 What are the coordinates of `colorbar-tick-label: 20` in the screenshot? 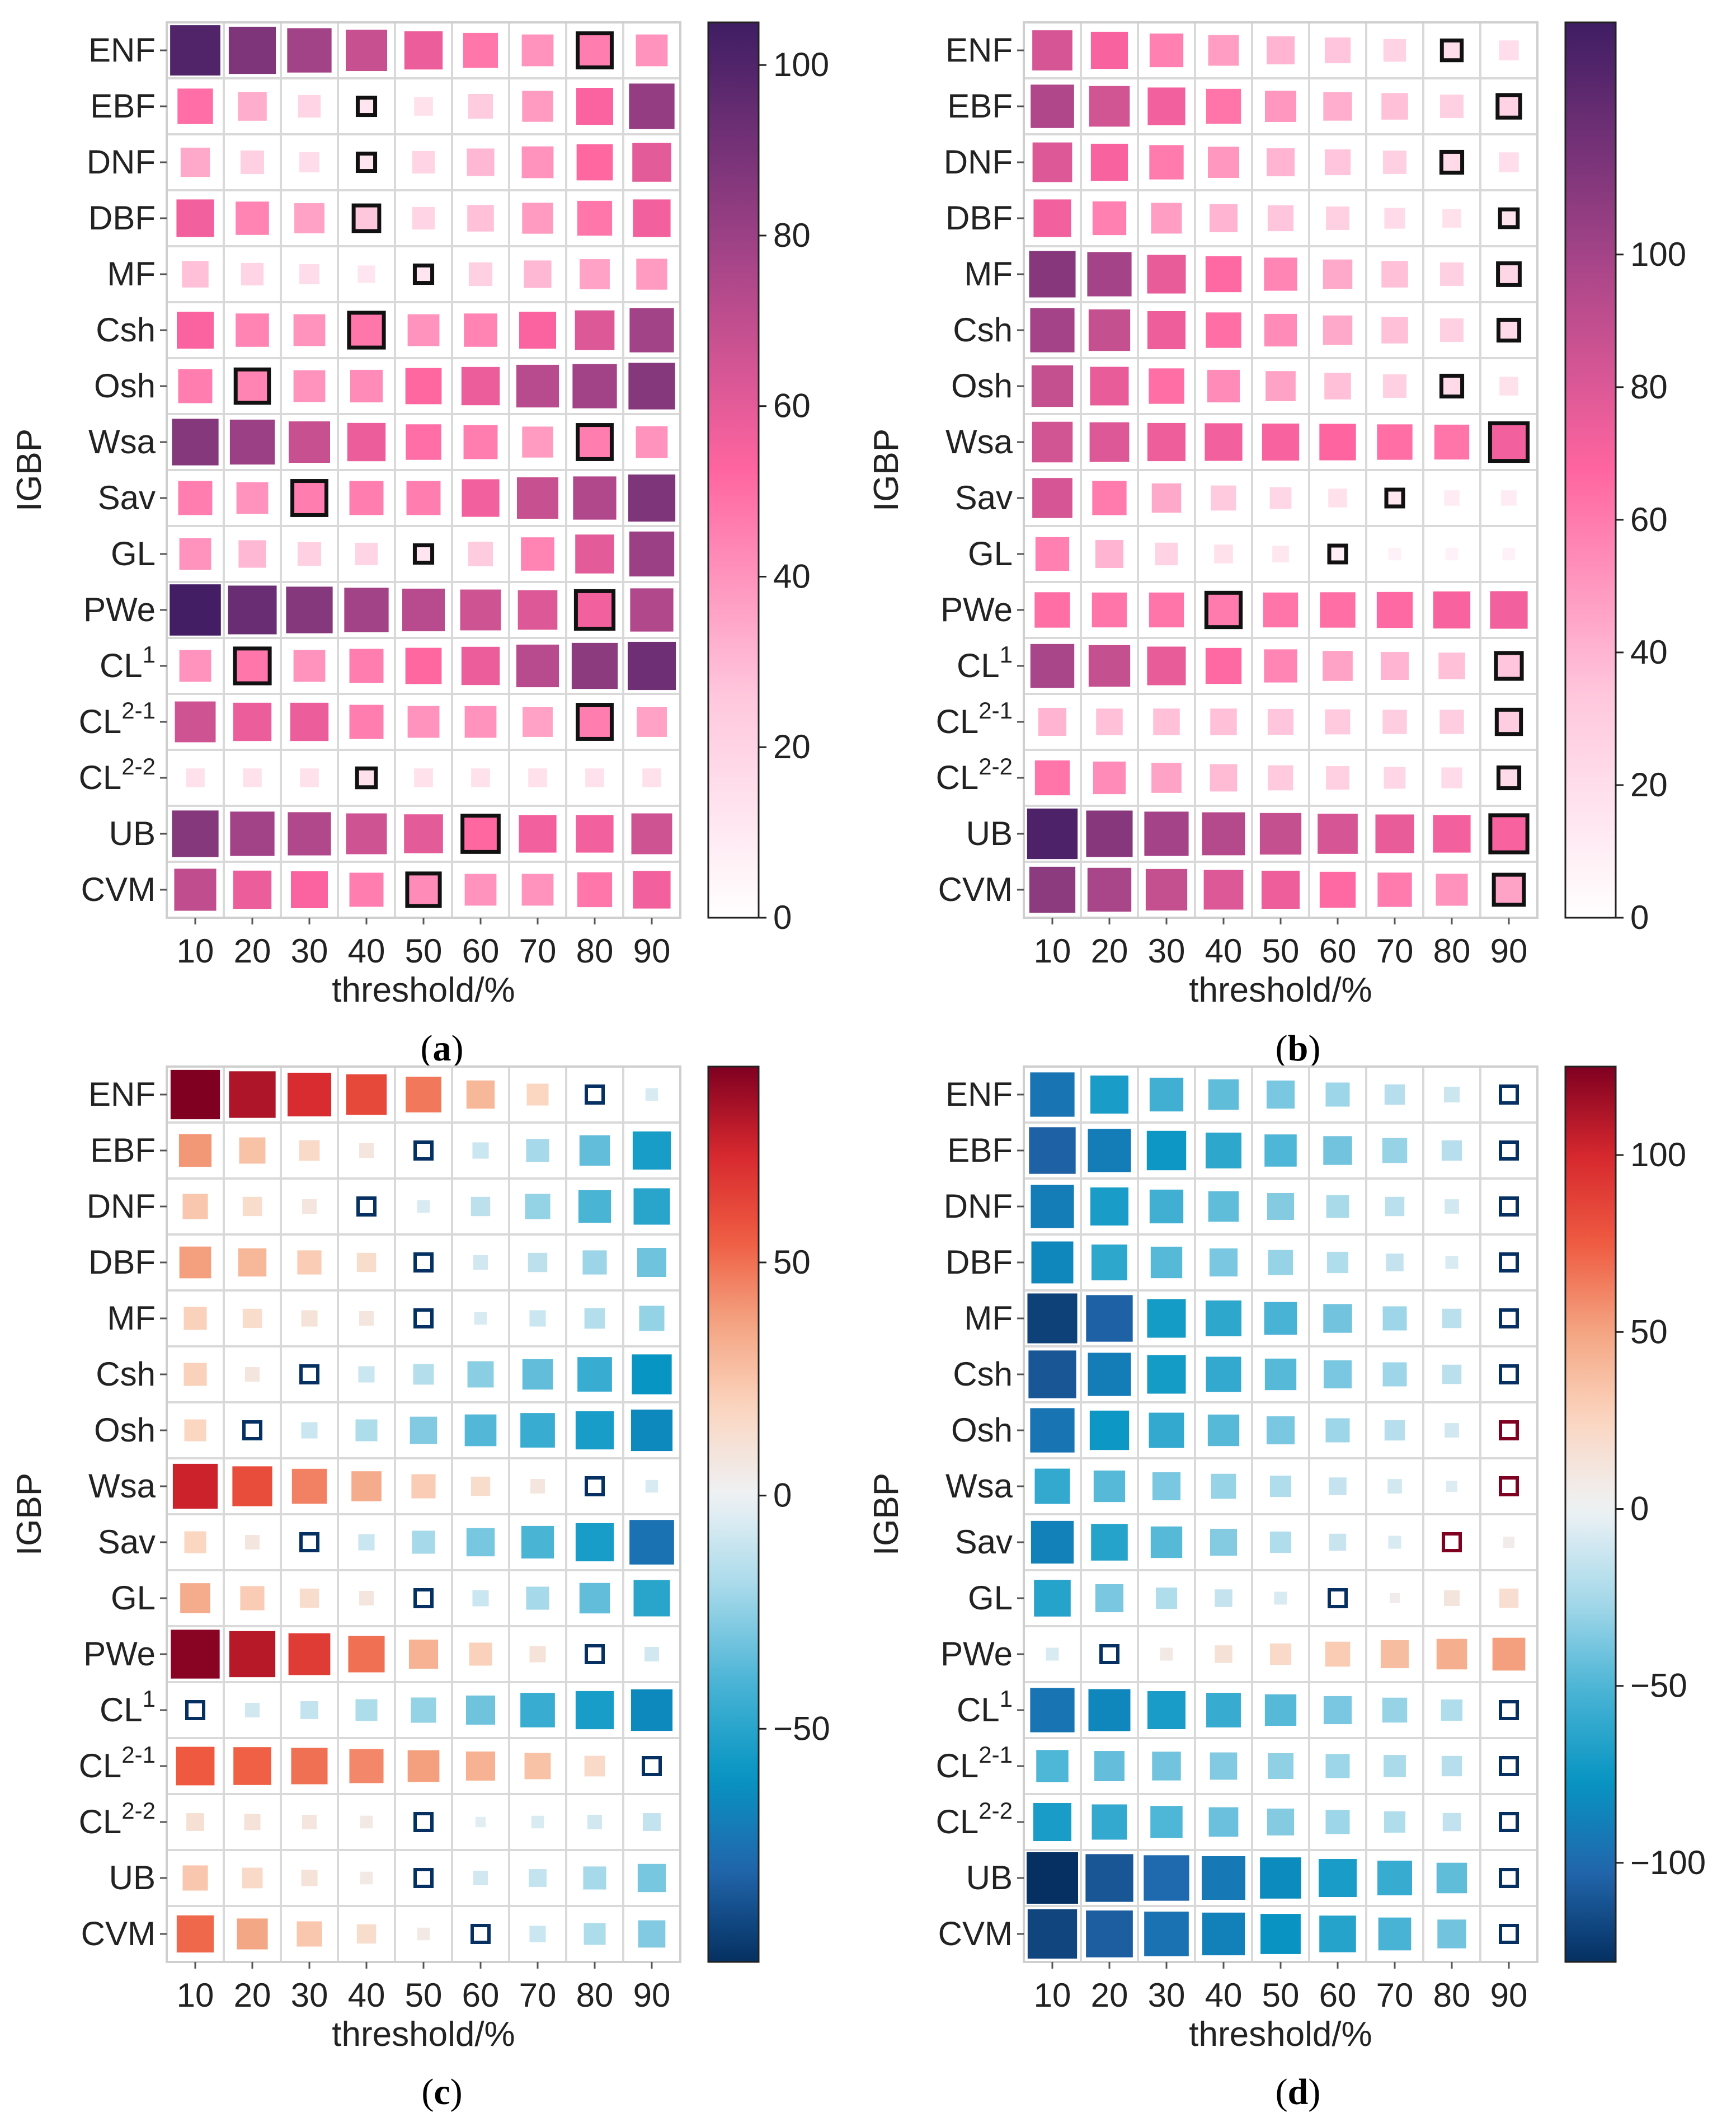 It's located at (1649, 785).